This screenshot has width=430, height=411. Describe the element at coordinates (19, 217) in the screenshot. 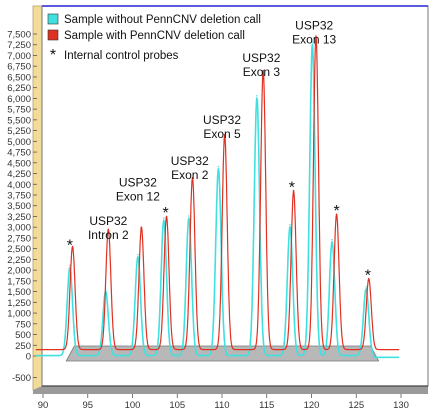

I see `y-tick-label: 3,250` at that location.